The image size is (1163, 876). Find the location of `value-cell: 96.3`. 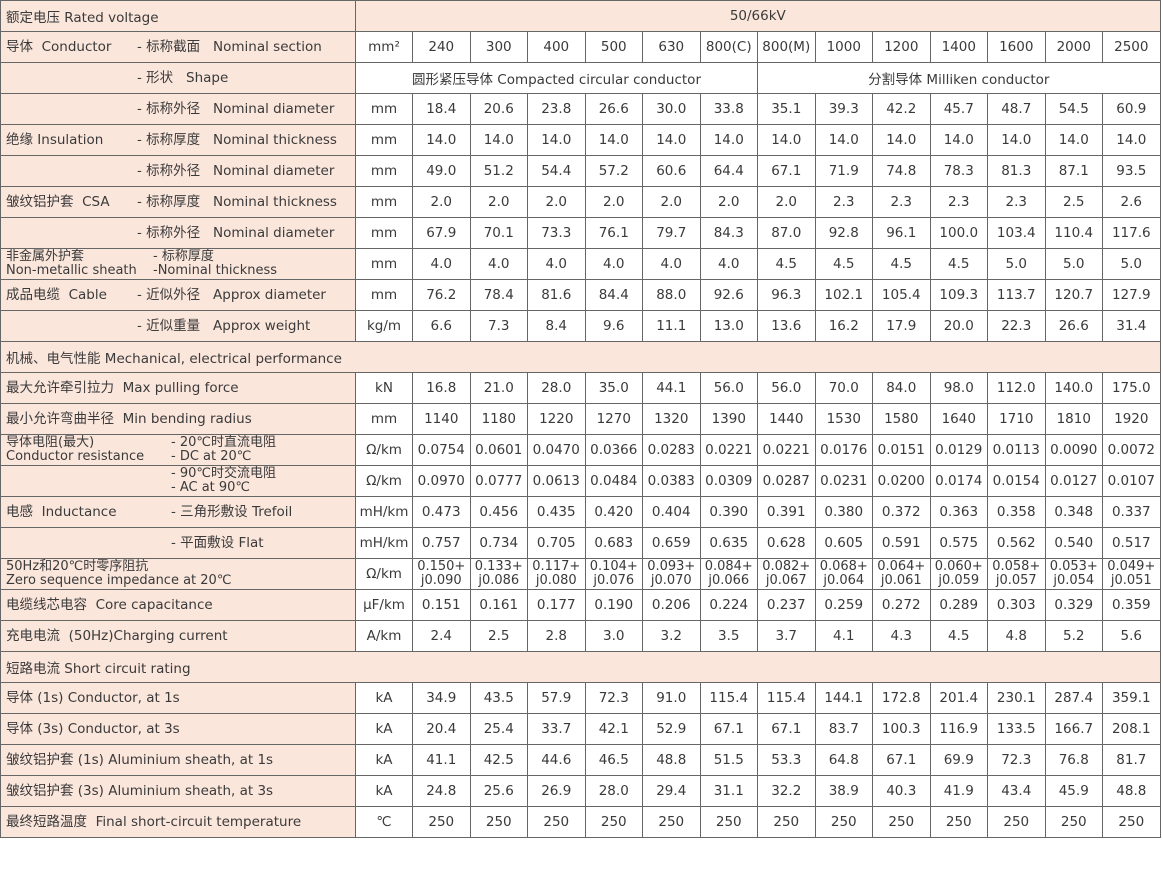

value-cell: 96.3 is located at coordinates (786, 295).